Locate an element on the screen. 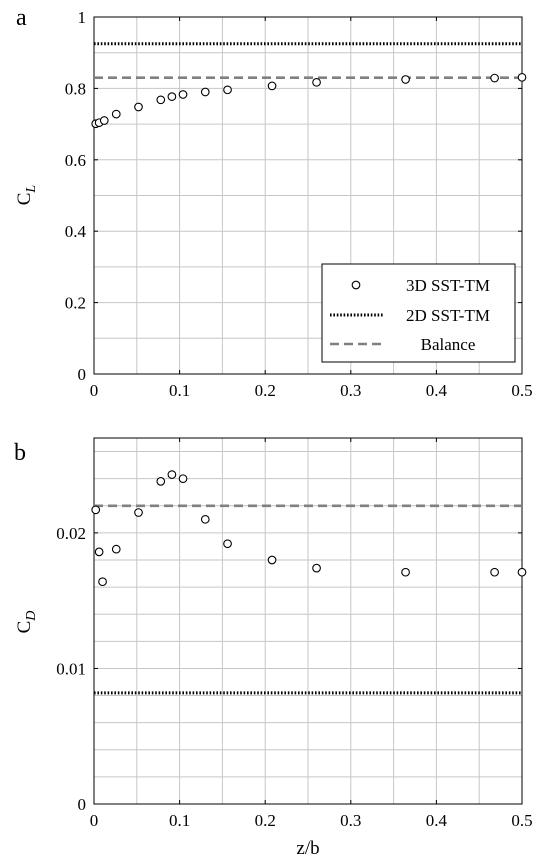 The height and width of the screenshot is (865, 543). legend-box is located at coordinates (418, 313).